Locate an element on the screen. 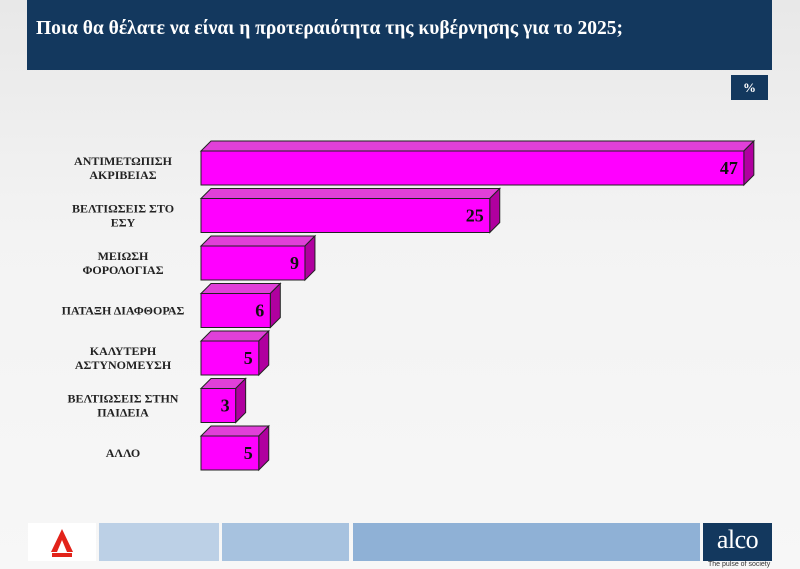 This screenshot has height=569, width=800. category-label-line: ΒΕΛΤΙΩΣΕΙΣ ΣΤΟ is located at coordinates (123, 209).